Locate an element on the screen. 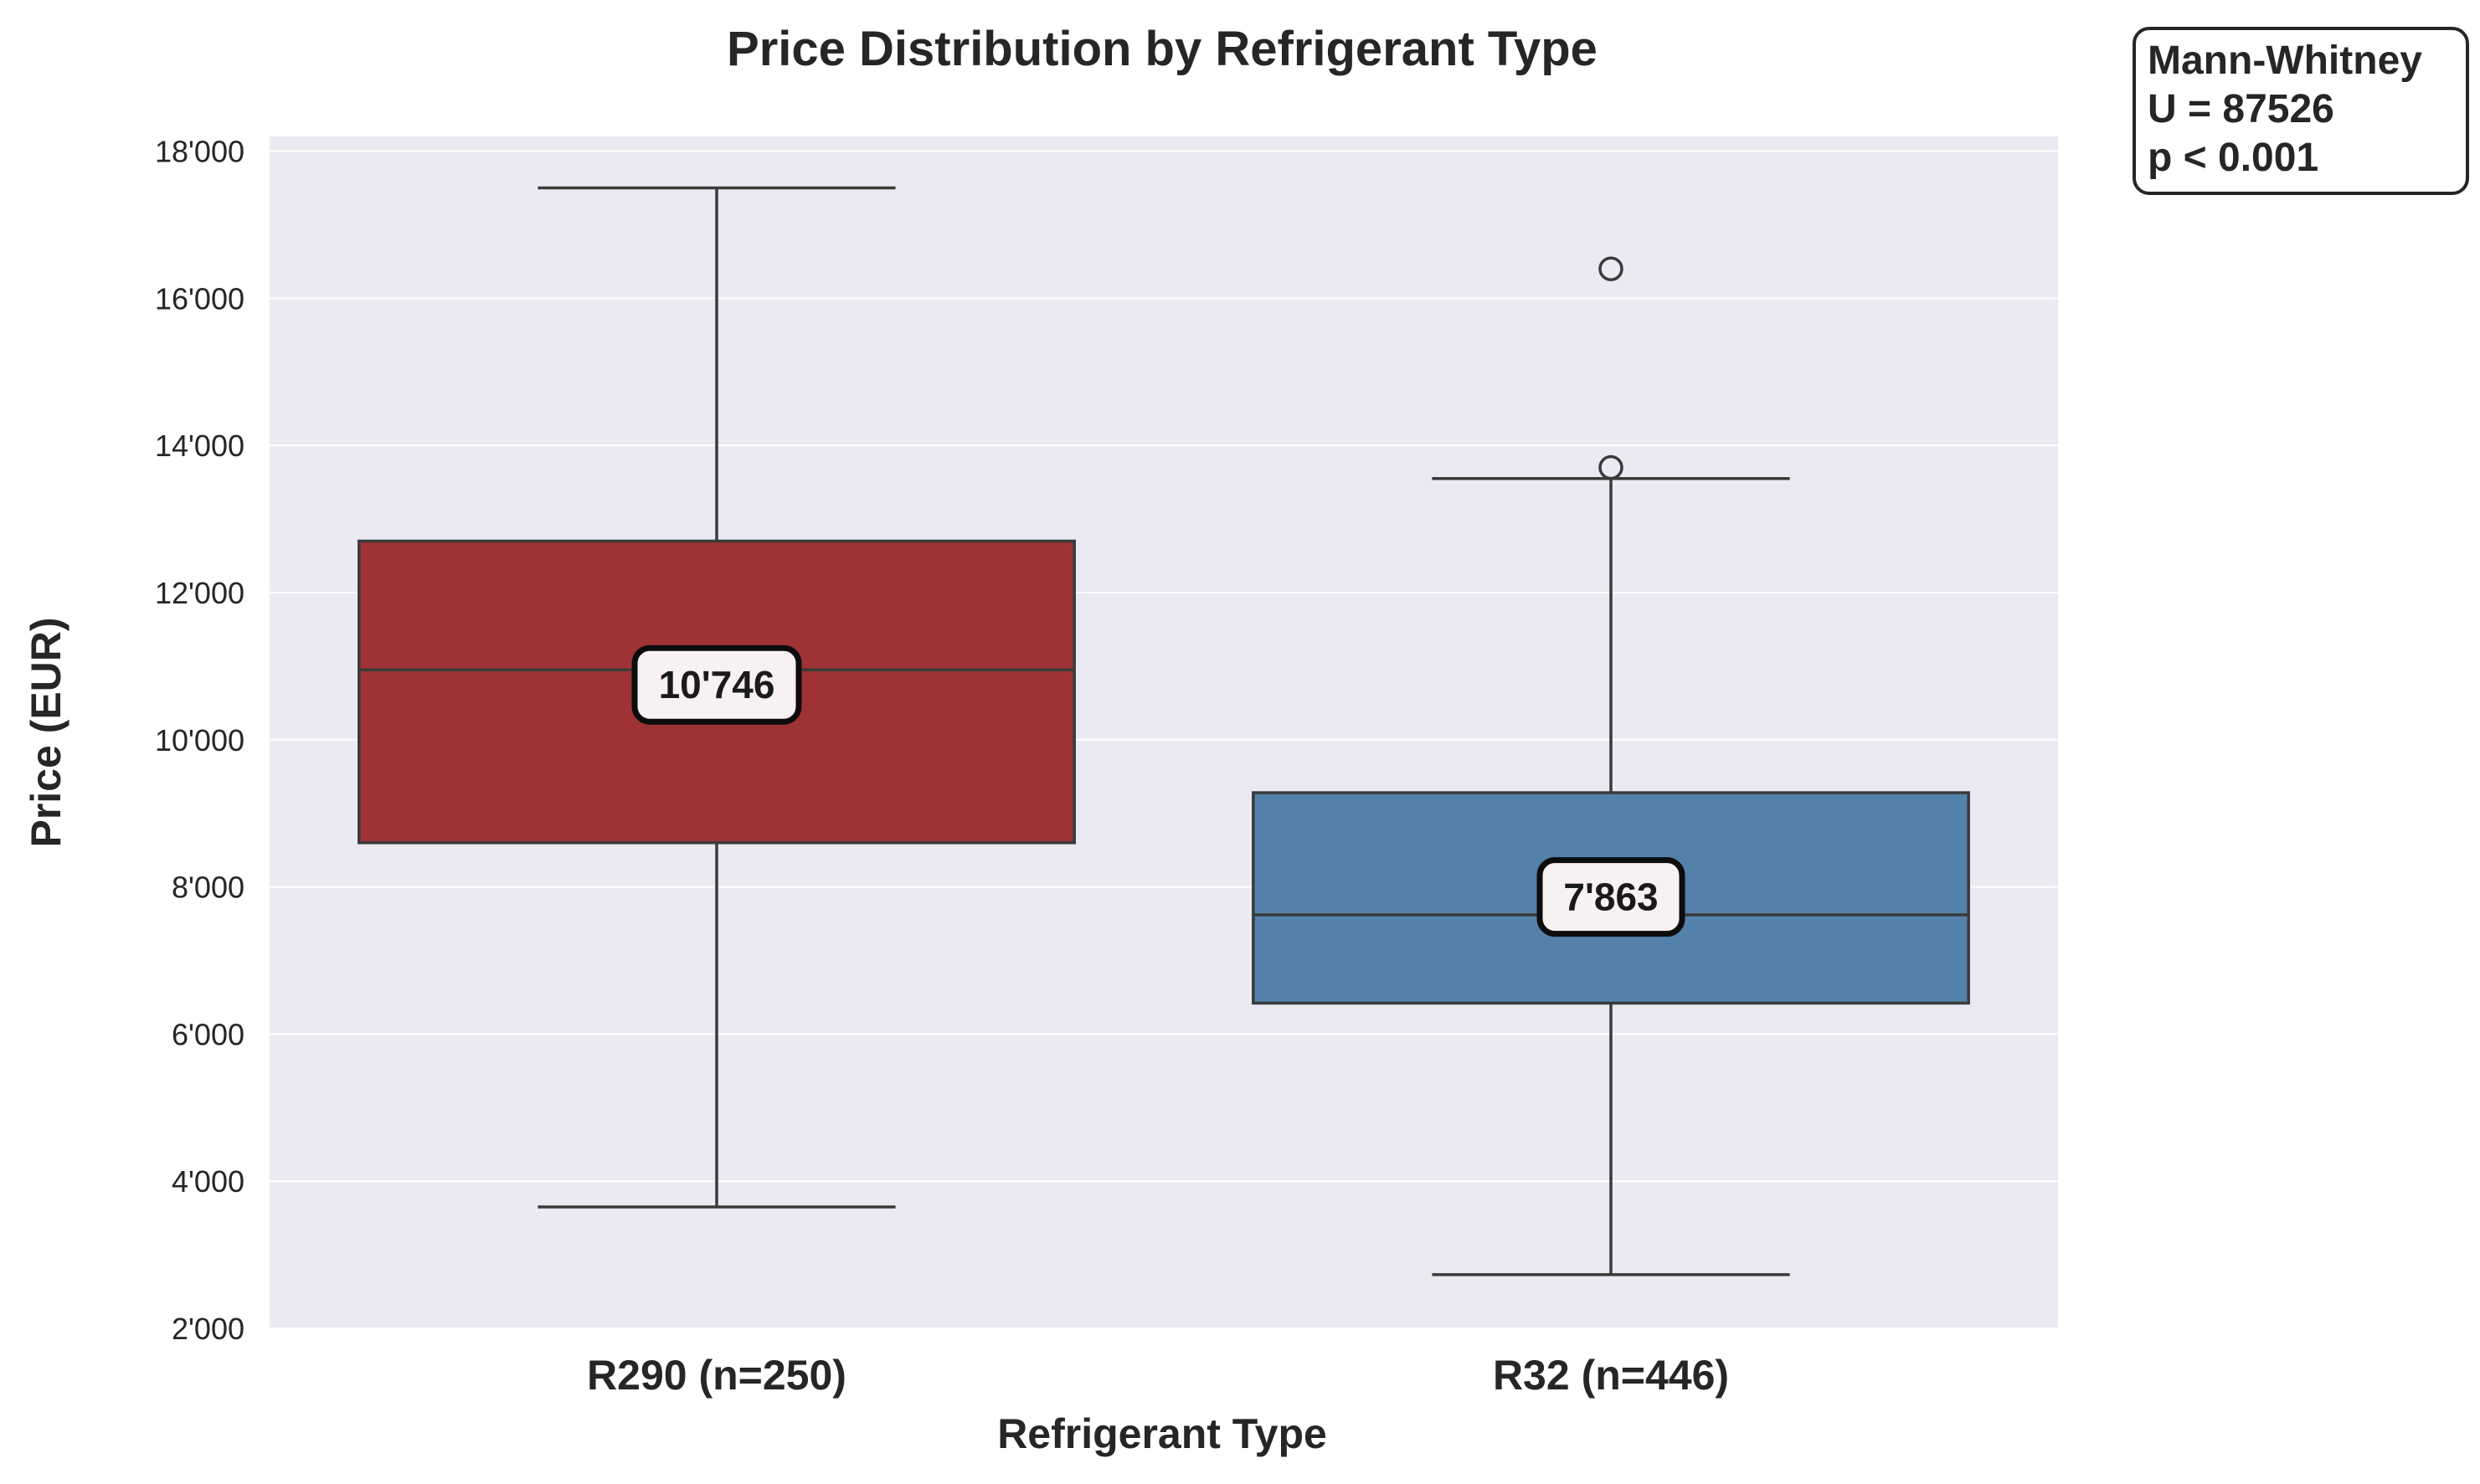  x-axis-title: Refrigerant Type is located at coordinates (1162, 1434).